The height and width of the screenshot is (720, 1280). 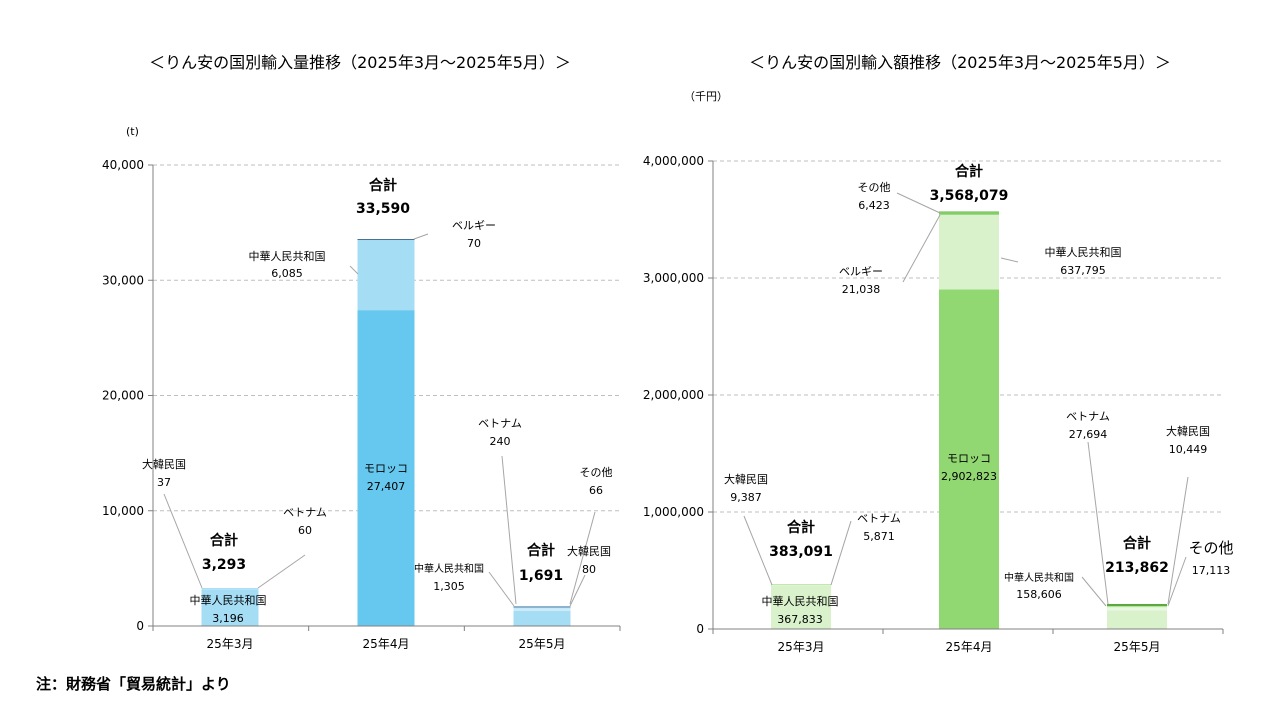 I want to click on volume-chart-title: ＜りん安の国別輸入量推移（2025年3月～2025年5月）＞, so click(x=360, y=62).